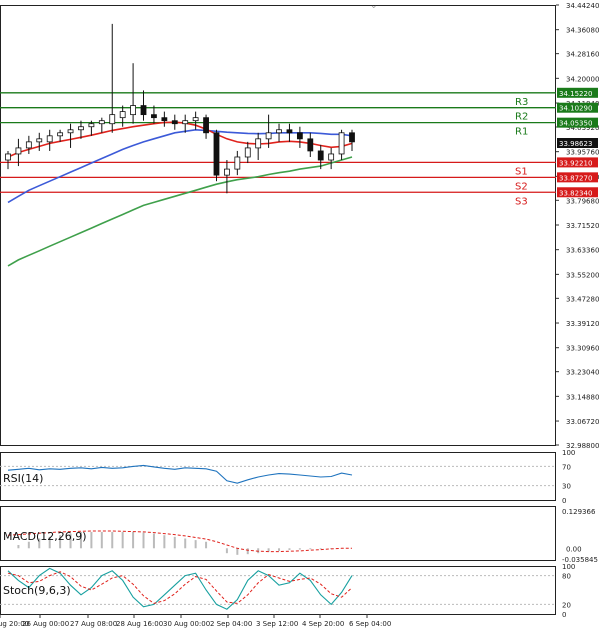 Image resolution: width=600 pixels, height=637 pixels. I want to click on y-tick-label: 33.55200, so click(582, 275).